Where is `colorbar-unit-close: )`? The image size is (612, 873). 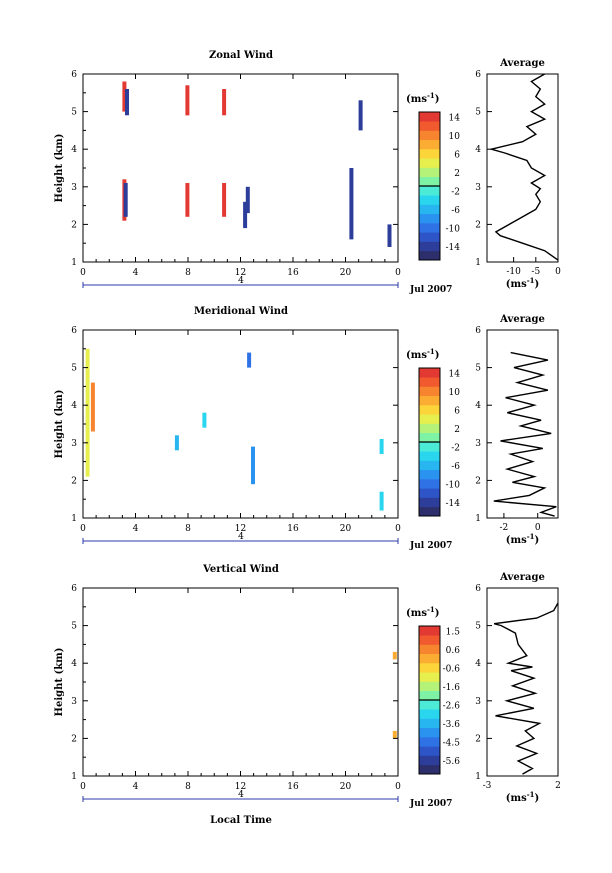 colorbar-unit-close: ) is located at coordinates (437, 355).